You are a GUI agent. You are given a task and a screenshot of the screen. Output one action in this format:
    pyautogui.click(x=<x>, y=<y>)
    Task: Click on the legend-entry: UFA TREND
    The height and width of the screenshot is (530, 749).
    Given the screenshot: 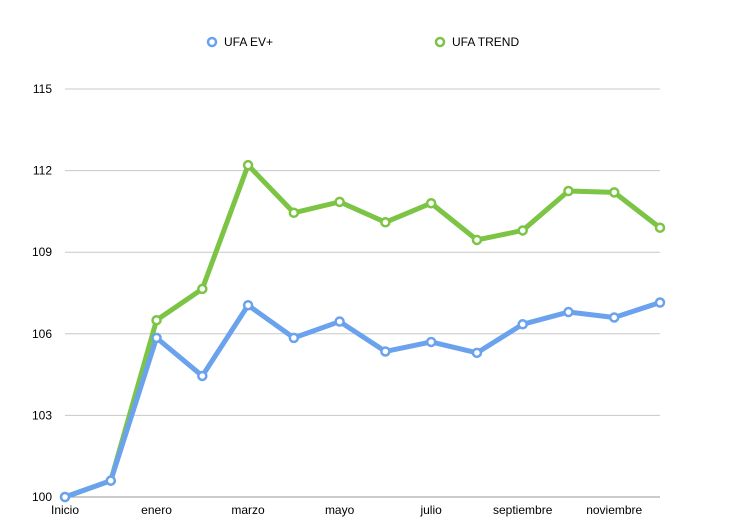 What is the action you would take?
    pyautogui.click(x=476, y=42)
    